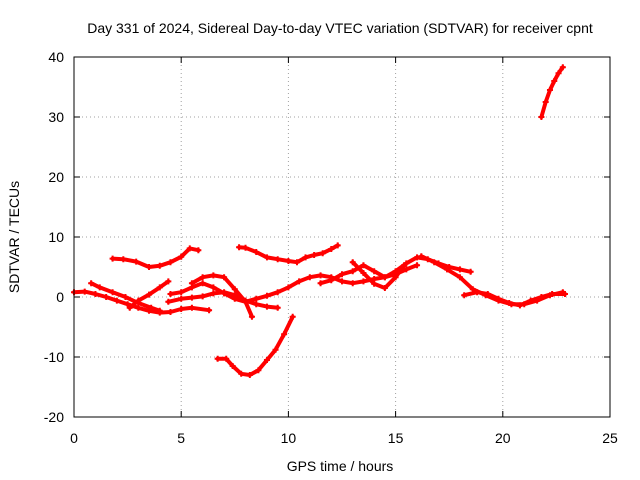 The image size is (640, 480). I want to click on x-tick-label: 5, so click(181, 438).